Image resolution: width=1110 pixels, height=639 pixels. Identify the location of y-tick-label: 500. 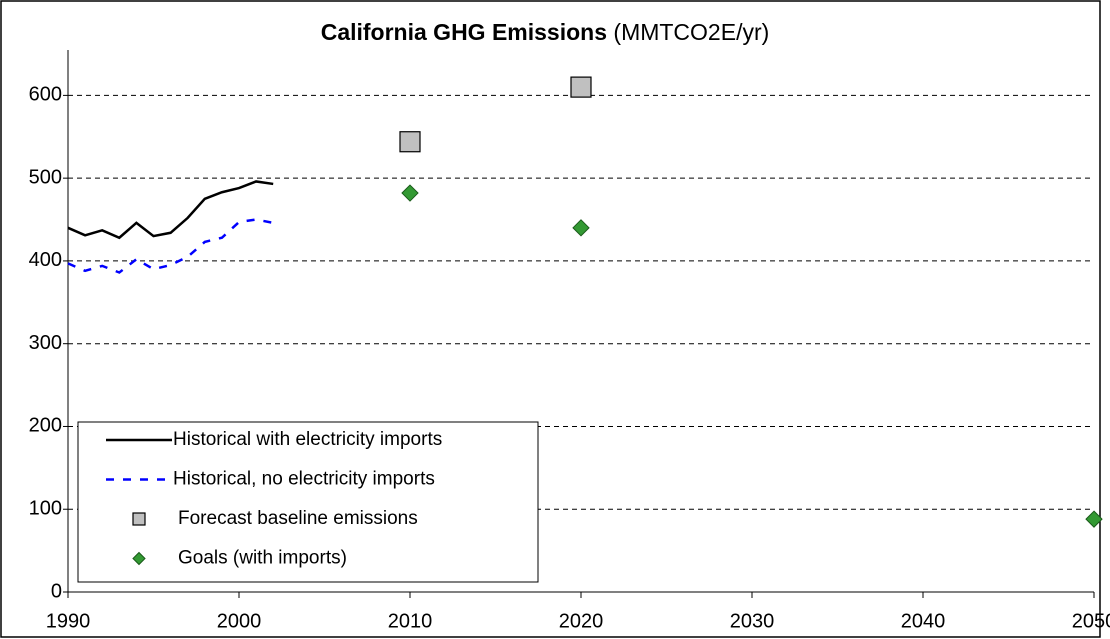
(45, 177).